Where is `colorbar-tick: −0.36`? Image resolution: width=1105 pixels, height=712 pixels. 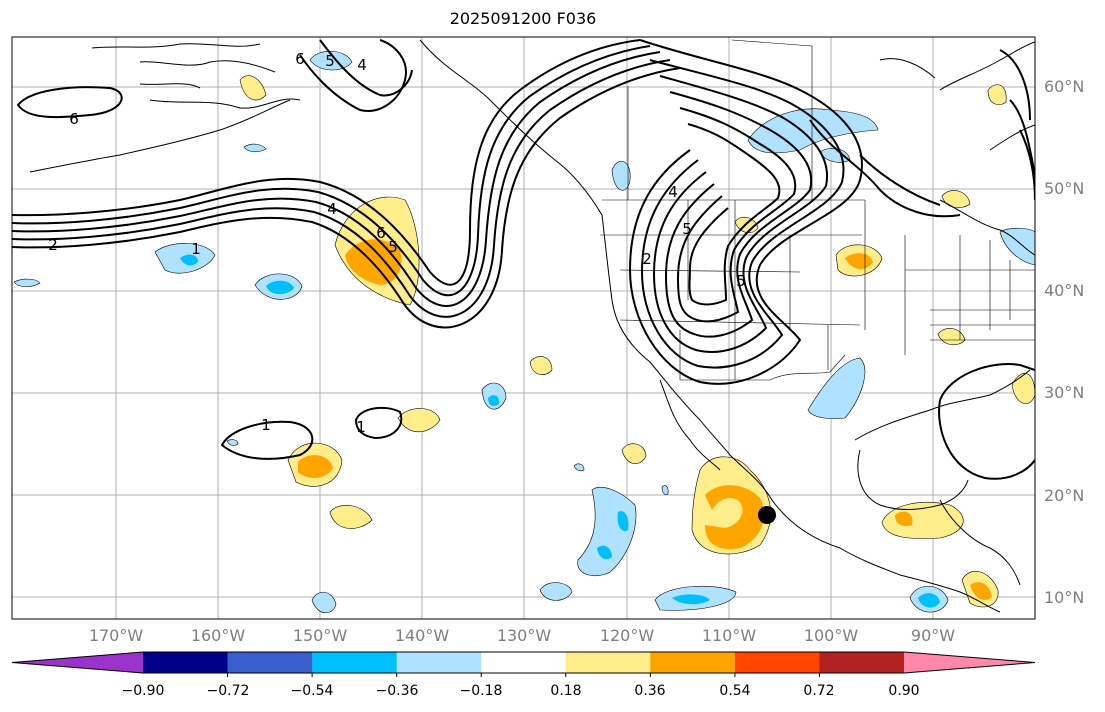
colorbar-tick: −0.36 is located at coordinates (397, 691).